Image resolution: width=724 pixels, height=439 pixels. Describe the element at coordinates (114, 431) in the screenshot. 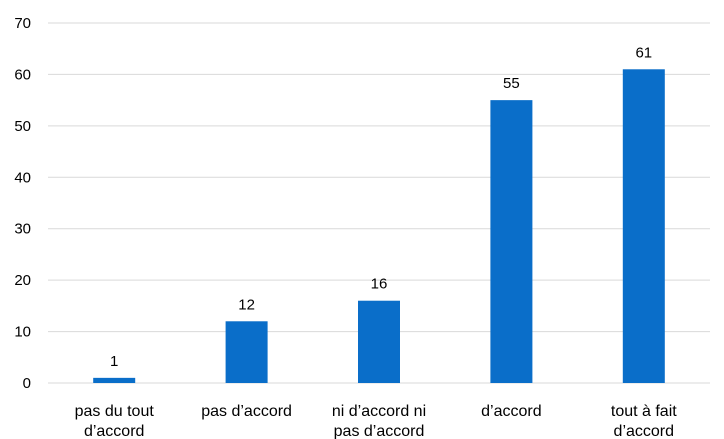

I see `x-category-label-0-line-1: d’accord` at that location.